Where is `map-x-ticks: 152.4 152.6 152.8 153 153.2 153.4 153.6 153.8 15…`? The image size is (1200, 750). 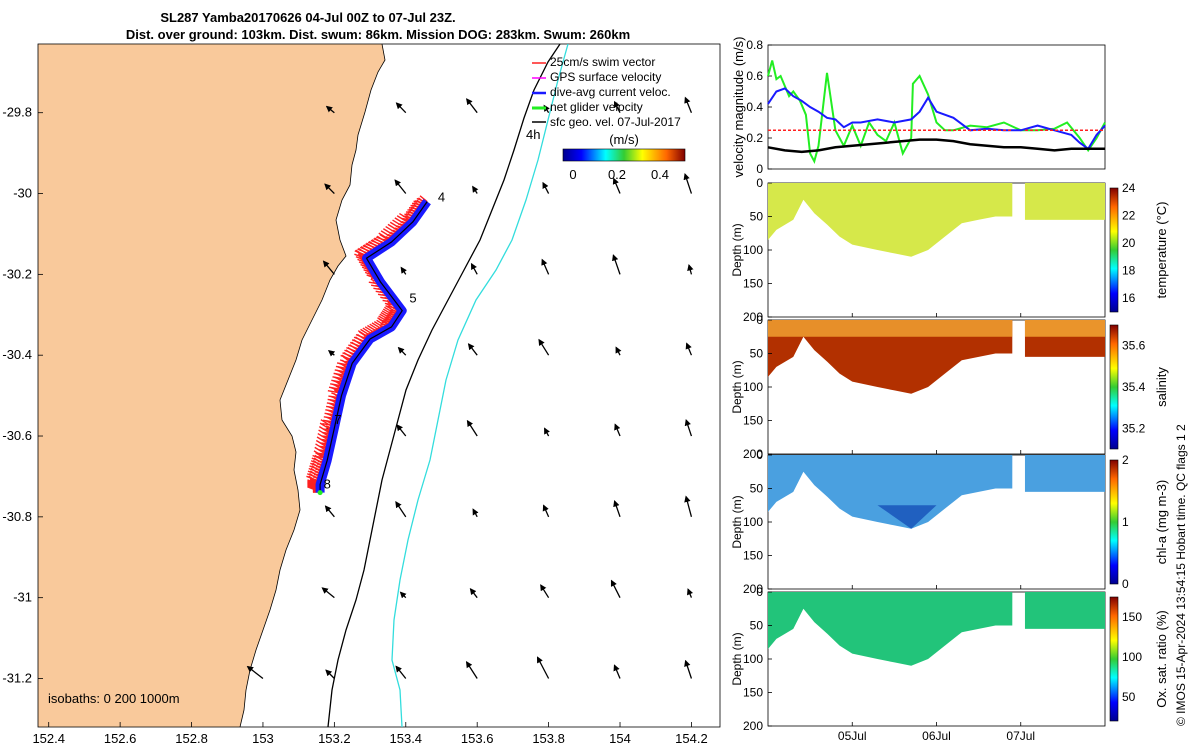 map-x-ticks: 152.4 152.6 152.8 153 153.2 153.4 153.6 153.8 15… is located at coordinates (370, 734).